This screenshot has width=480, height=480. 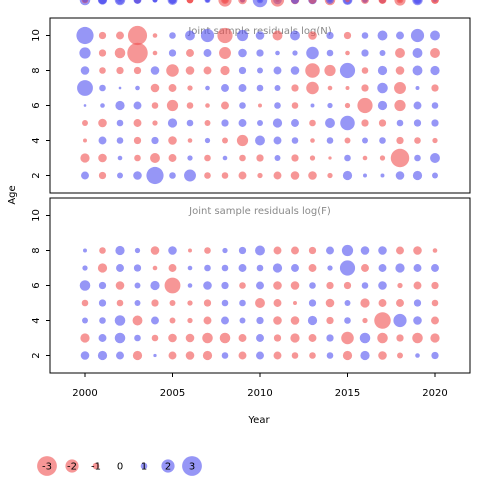 I want to click on residual-bubble: 2014, age 10: 1.1, so click(x=330, y=35).